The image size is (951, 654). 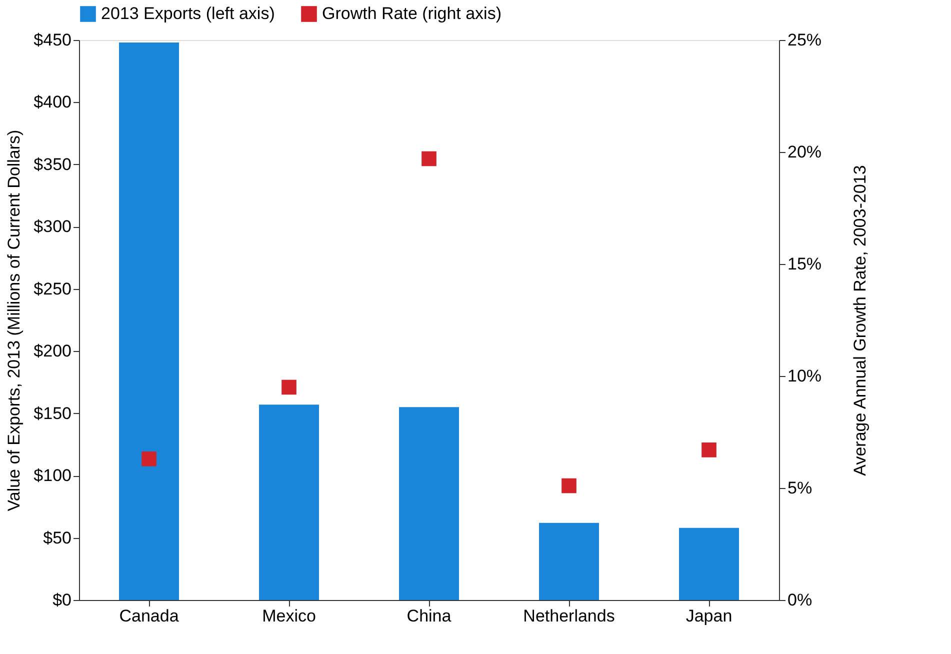 What do you see at coordinates (14, 321) in the screenshot?
I see `y-axis-title: Value of Exports, 2013 (Millions of Current Dollars)` at bounding box center [14, 321].